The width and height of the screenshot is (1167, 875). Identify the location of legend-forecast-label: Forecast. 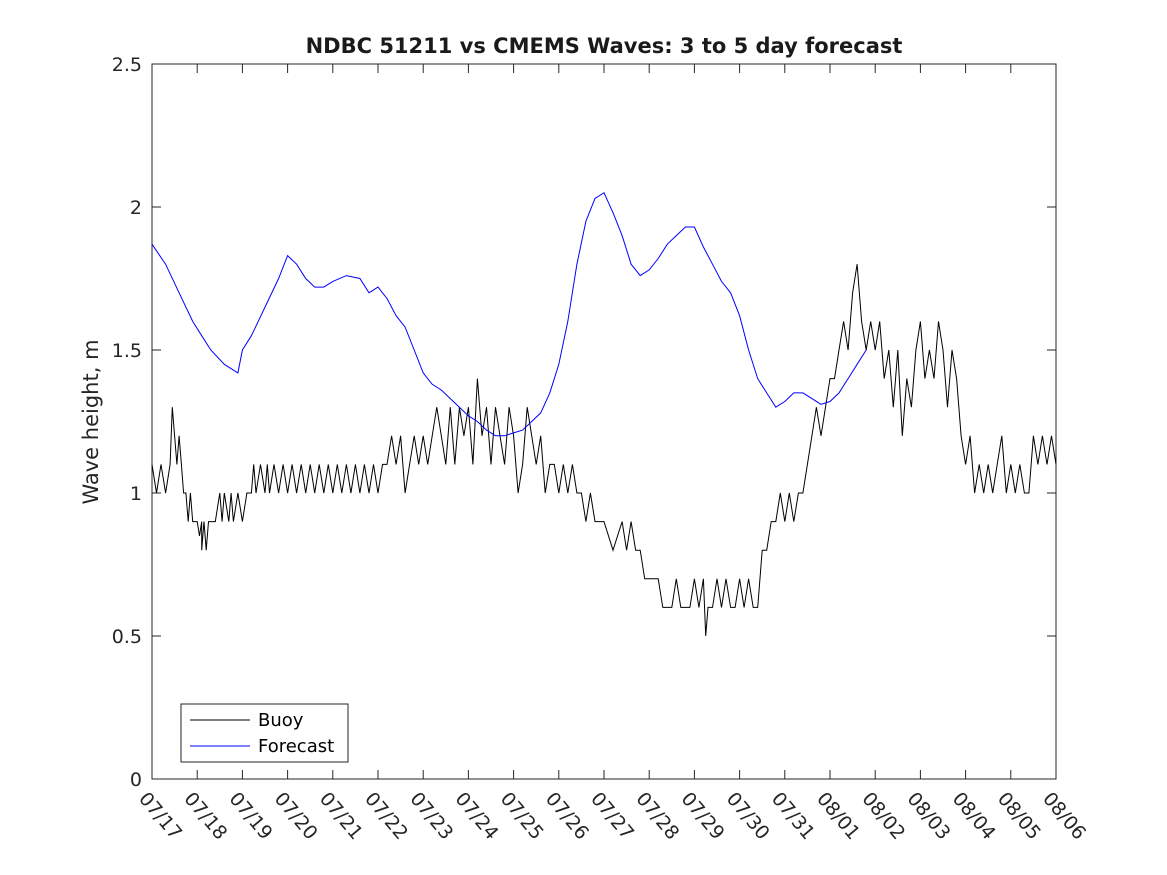
(296, 746).